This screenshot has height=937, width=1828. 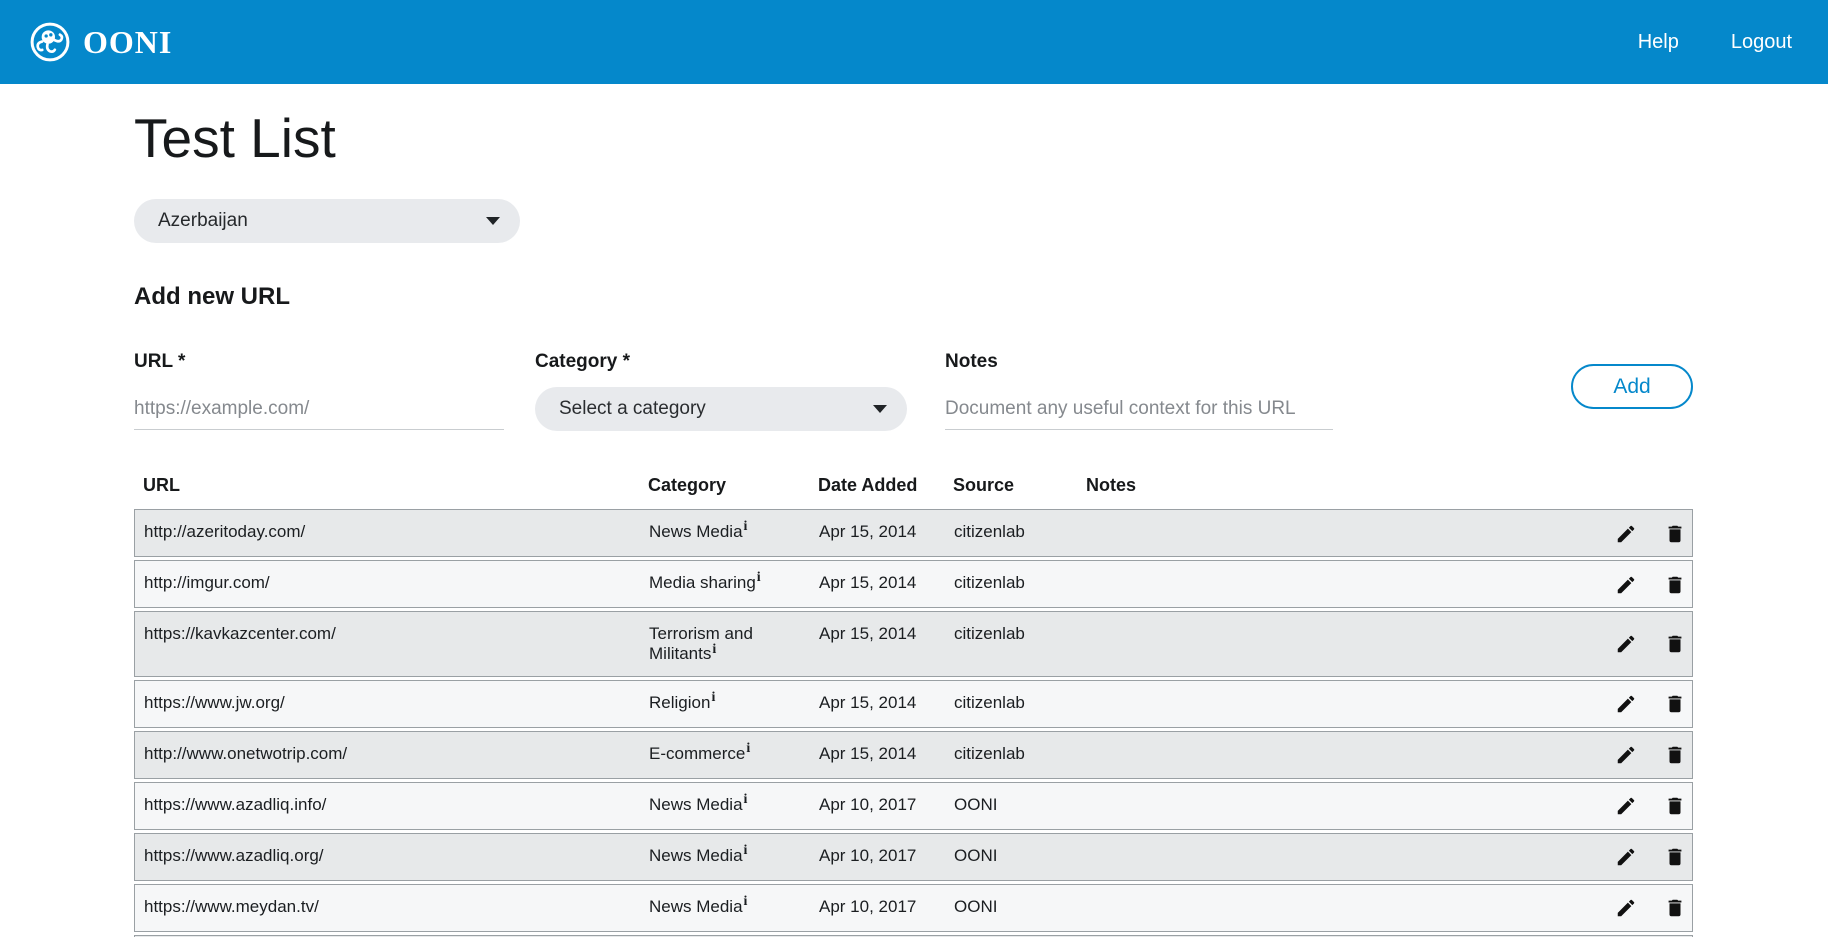 I want to click on notes-field-group: Notes, so click(x=1139, y=390).